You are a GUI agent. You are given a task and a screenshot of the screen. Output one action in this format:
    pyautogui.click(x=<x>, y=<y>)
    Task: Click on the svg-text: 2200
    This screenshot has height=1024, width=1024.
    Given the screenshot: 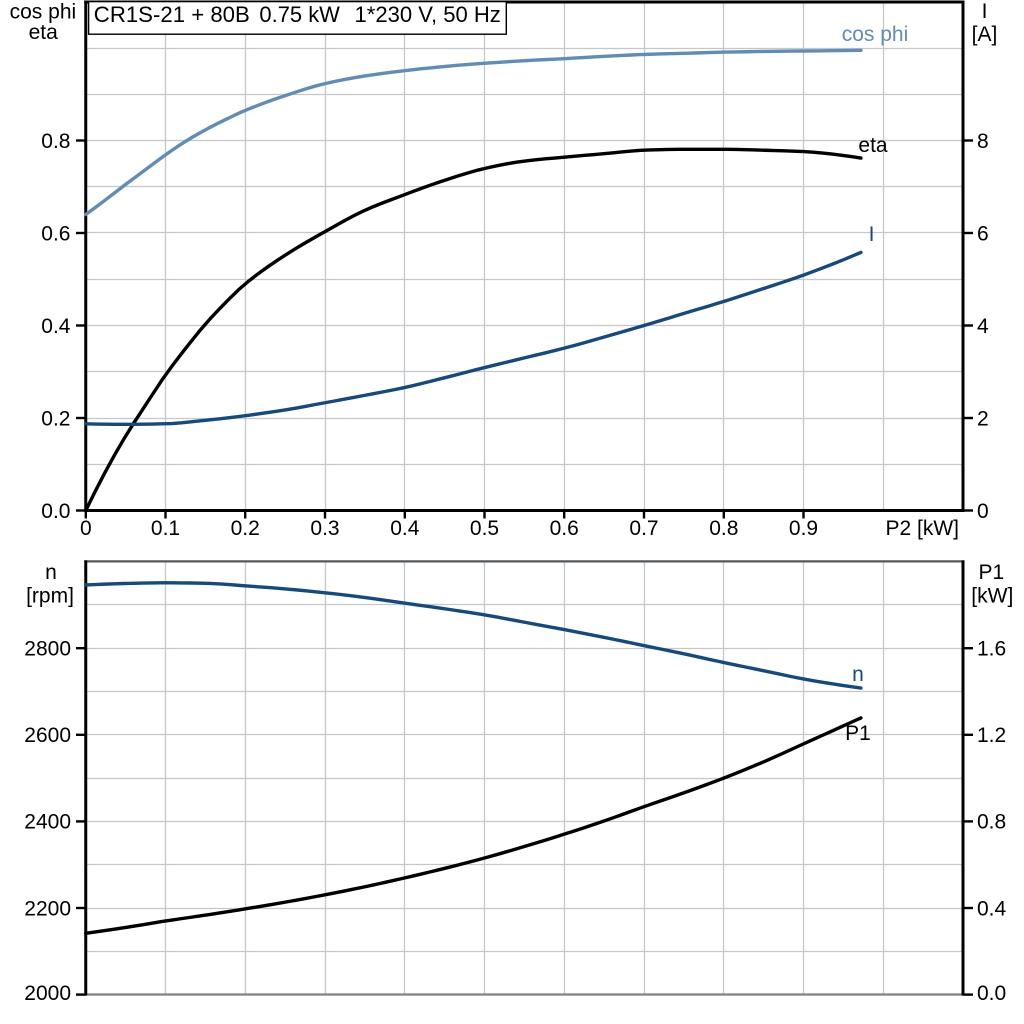 What is the action you would take?
    pyautogui.click(x=47, y=908)
    